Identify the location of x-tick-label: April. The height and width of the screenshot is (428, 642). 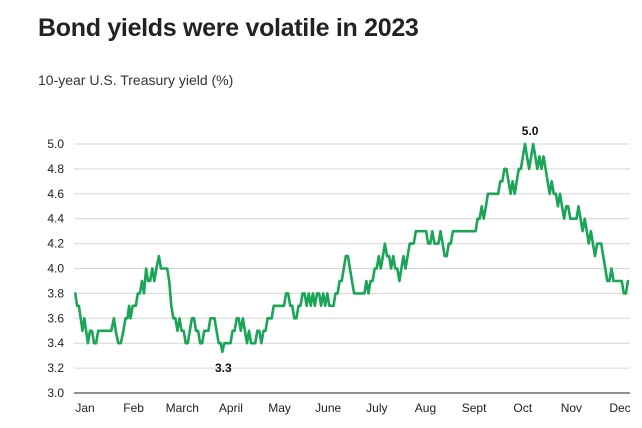
(231, 408).